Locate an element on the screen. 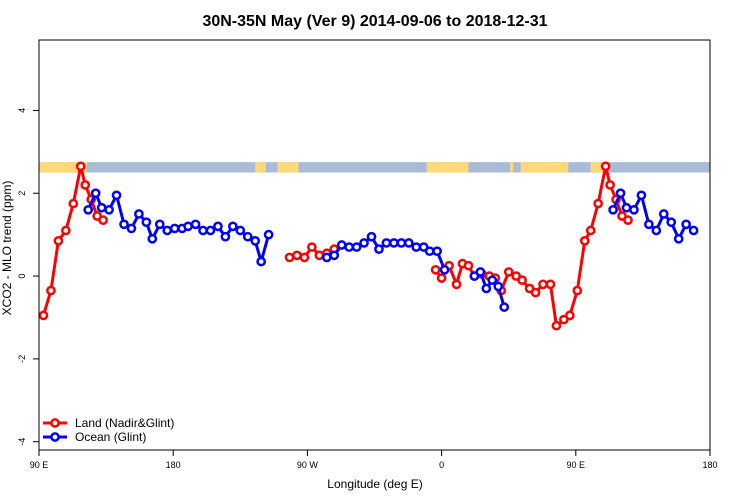  ocean-band is located at coordinates (374, 167).